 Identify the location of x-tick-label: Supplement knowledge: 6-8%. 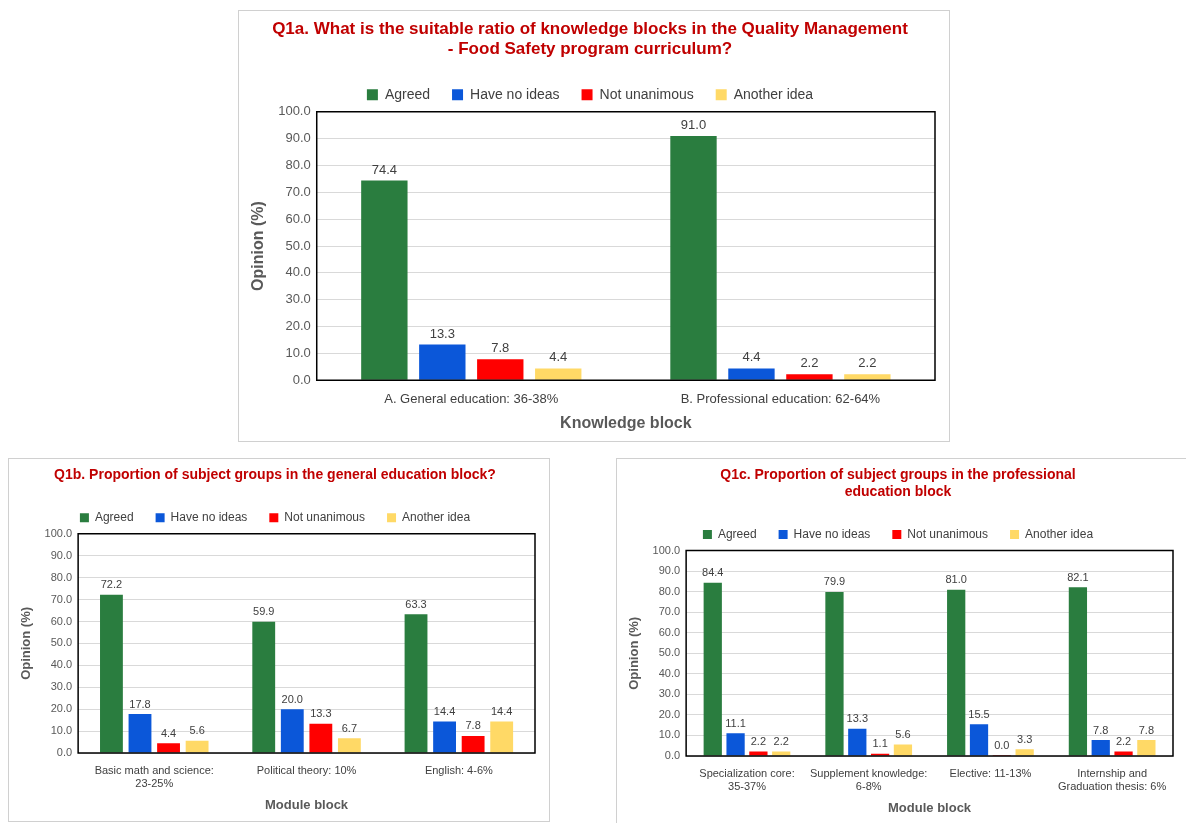
(868, 779).